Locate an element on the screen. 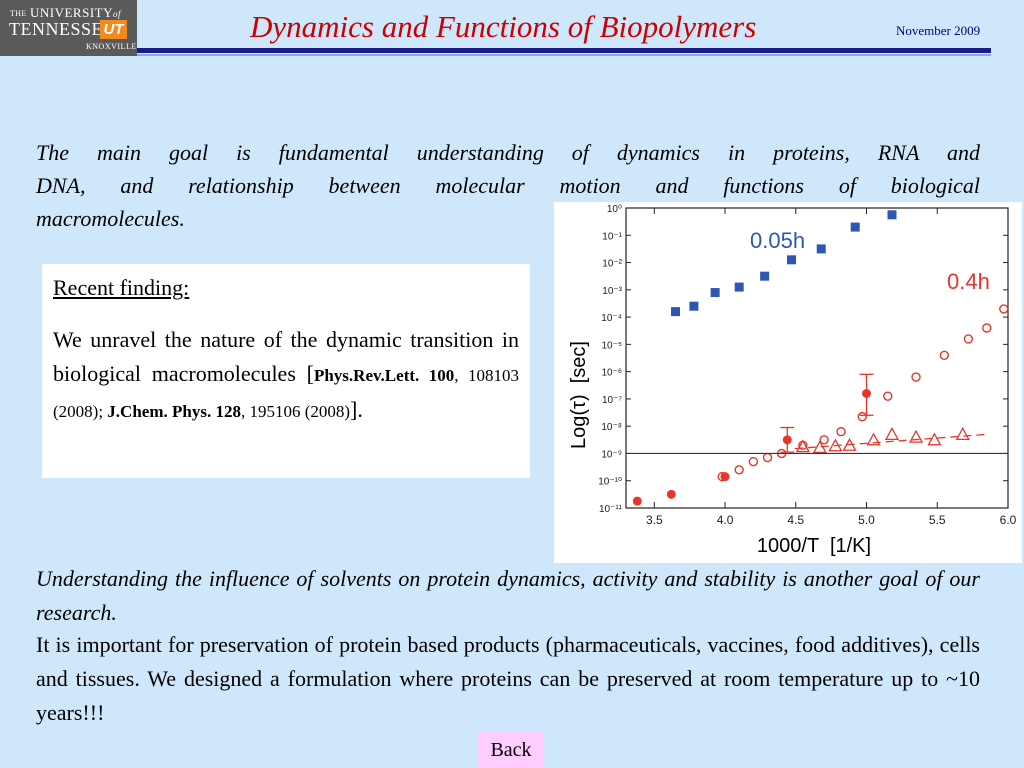 This screenshot has width=1024, height=768. series-layer is located at coordinates (820, 358).